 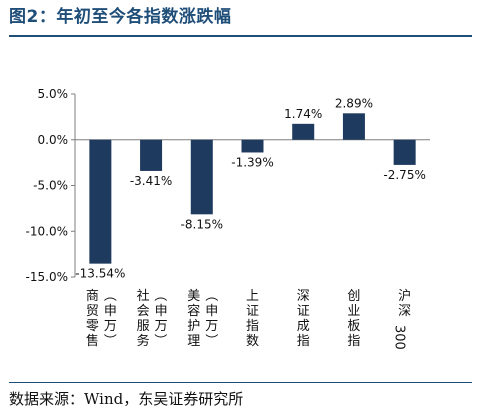 What do you see at coordinates (193, 296) in the screenshot?
I see `category-label: 美` at bounding box center [193, 296].